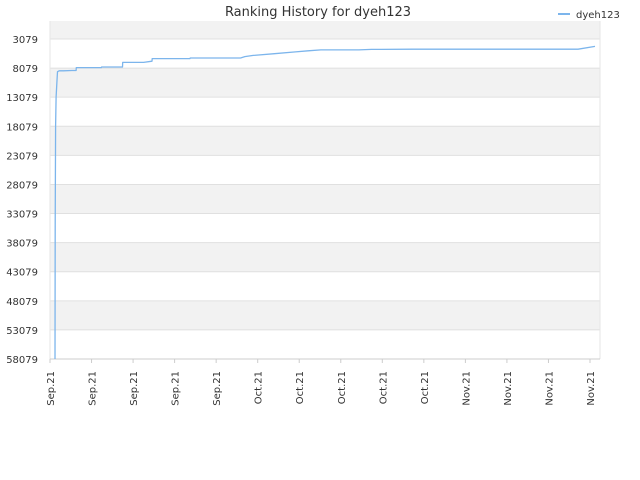 This screenshot has width=640, height=480. What do you see at coordinates (22, 156) in the screenshot?
I see `y-tick-label: 23079` at bounding box center [22, 156].